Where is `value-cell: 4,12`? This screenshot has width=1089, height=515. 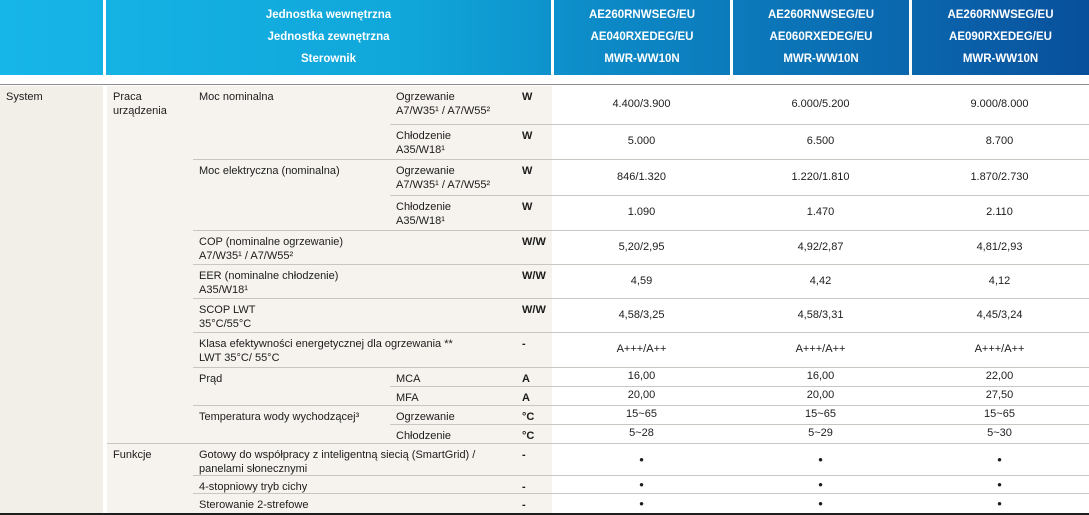
value-cell: 4,12 is located at coordinates (999, 281).